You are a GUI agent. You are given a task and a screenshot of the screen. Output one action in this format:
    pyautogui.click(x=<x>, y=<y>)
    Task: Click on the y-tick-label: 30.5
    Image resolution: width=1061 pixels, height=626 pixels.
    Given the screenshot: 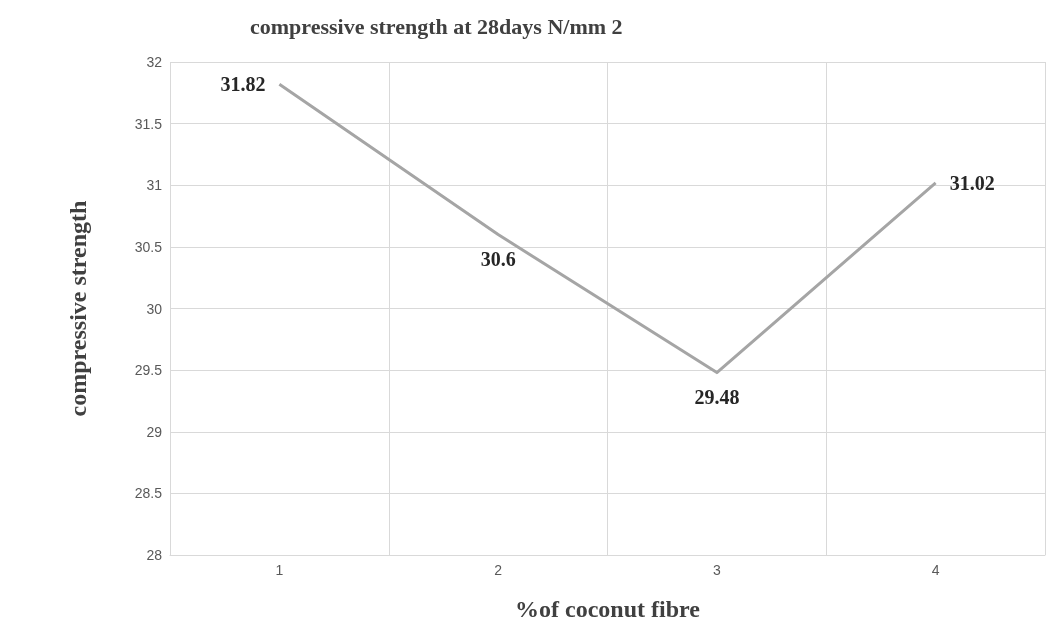 What is the action you would take?
    pyautogui.click(x=148, y=246)
    